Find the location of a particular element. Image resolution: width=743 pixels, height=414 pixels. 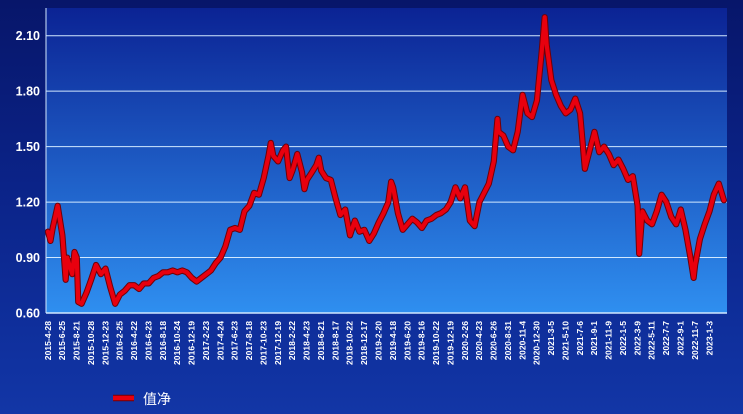

x-tick-label: 2019-4-18 is located at coordinates (393, 340).